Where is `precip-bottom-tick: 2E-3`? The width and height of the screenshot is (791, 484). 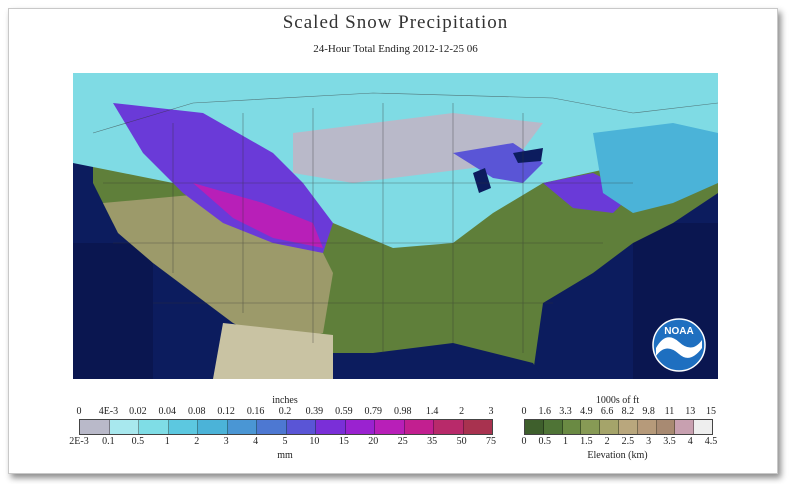
precip-bottom-tick: 2E-3 is located at coordinates (79, 441).